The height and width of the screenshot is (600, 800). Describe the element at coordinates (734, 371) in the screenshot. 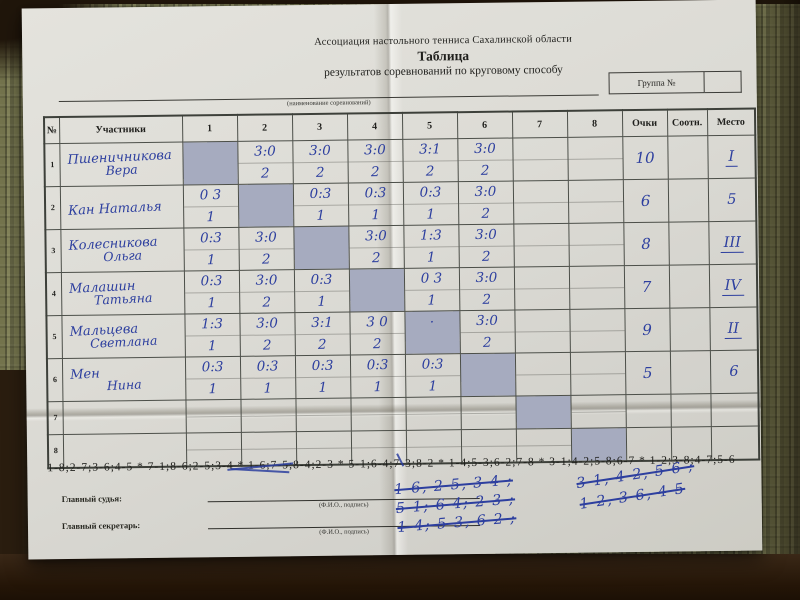

I see `place-value: 6` at that location.